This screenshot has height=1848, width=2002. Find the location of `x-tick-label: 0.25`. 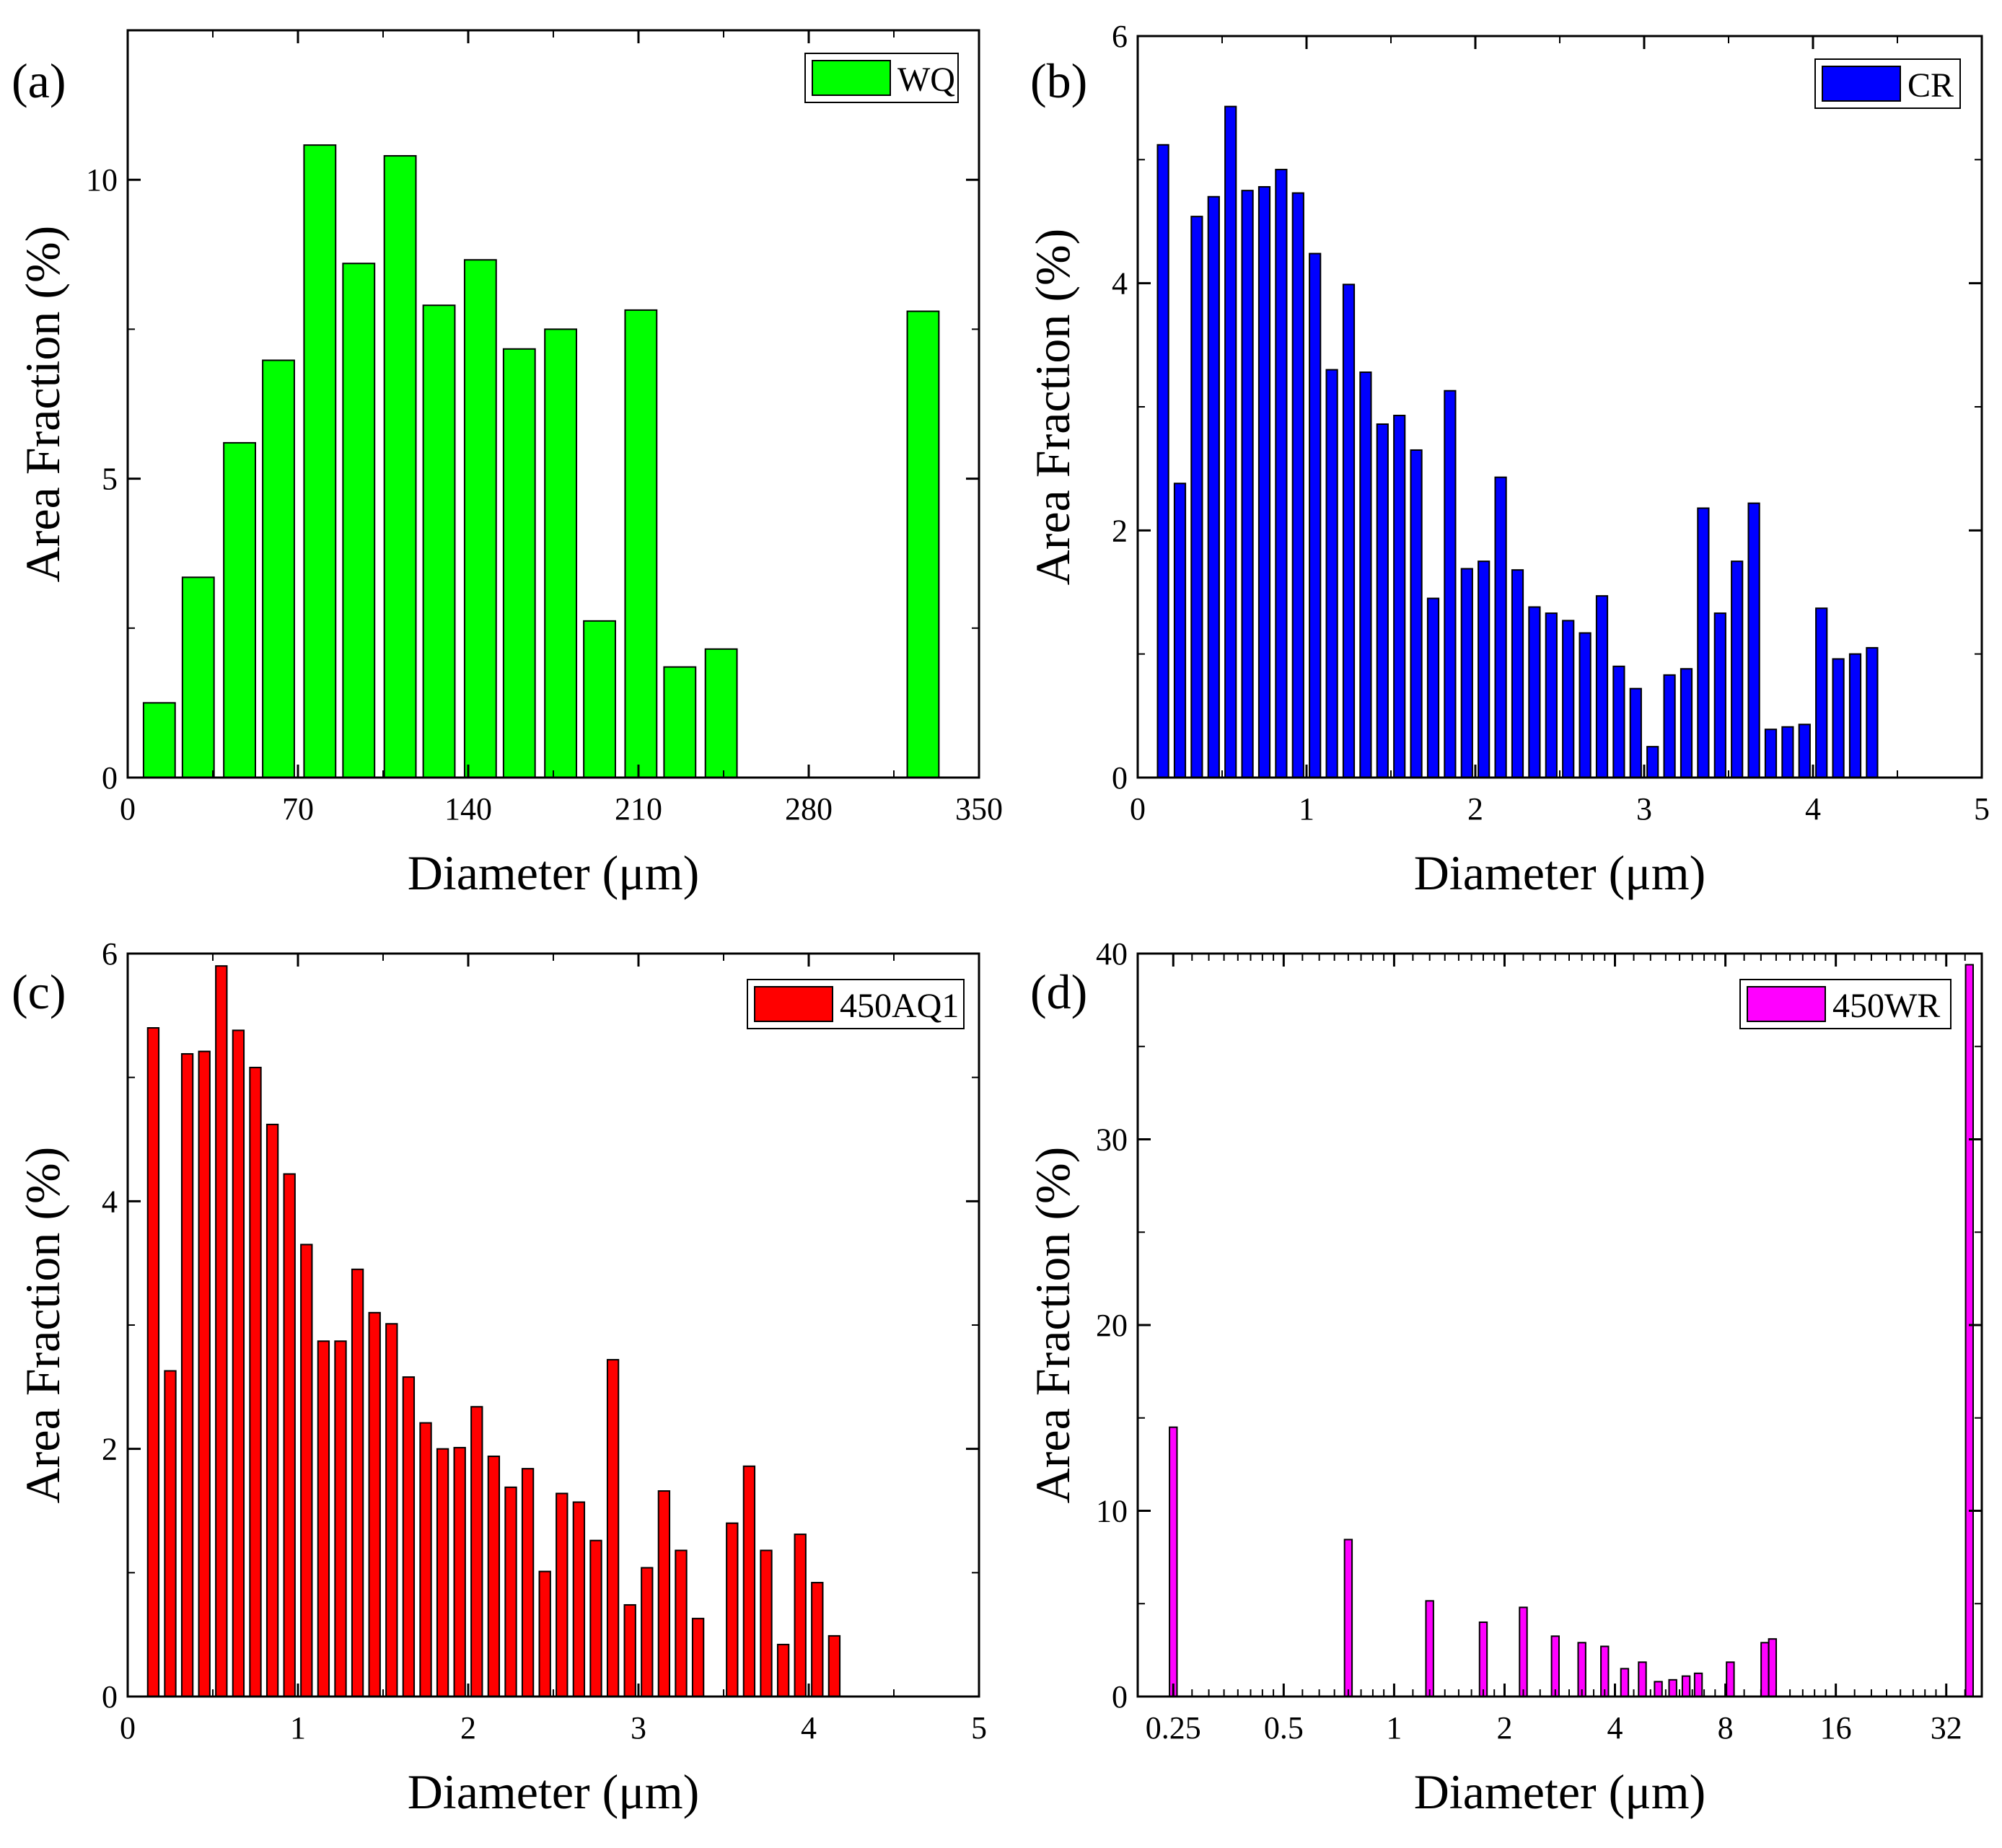

x-tick-label: 0.25 is located at coordinates (1173, 1728).